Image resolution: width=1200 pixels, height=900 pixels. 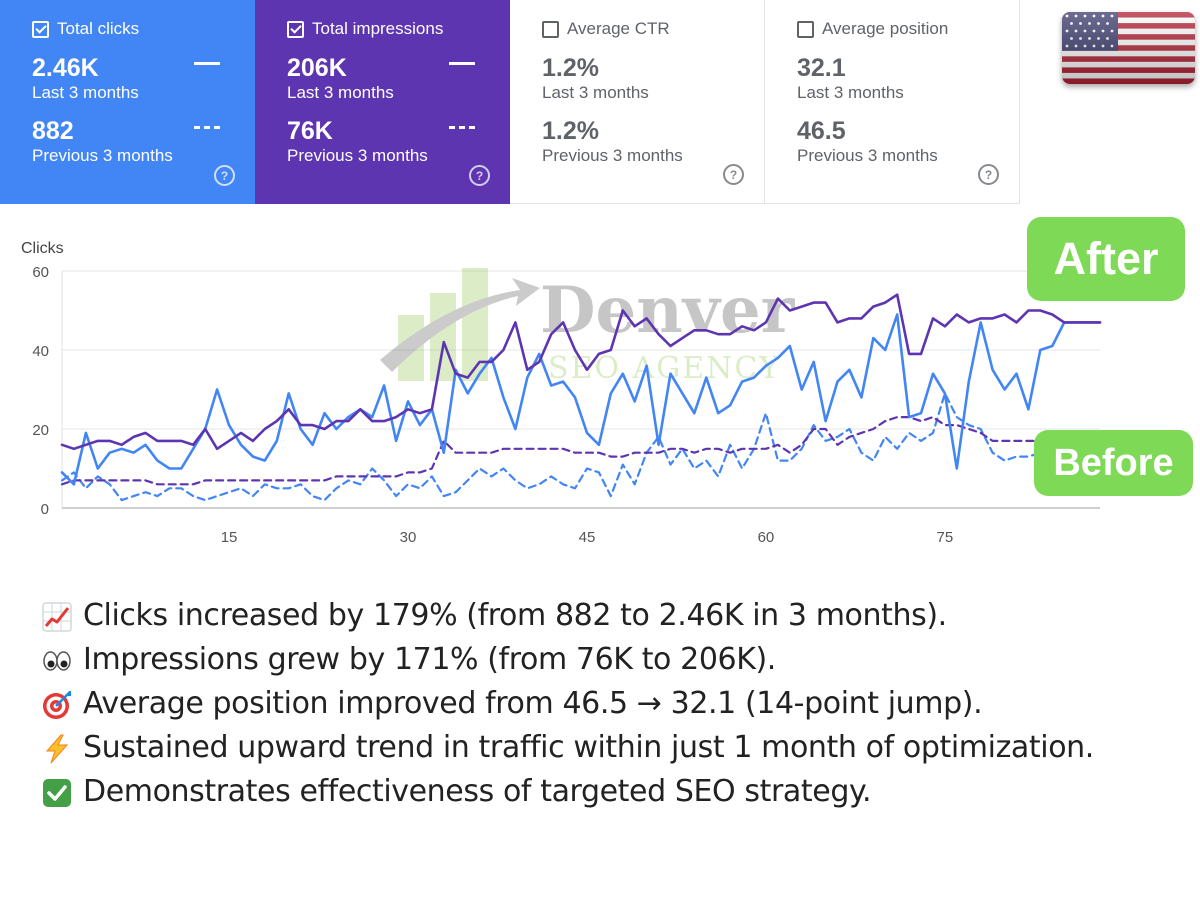 What do you see at coordinates (53, 131) in the screenshot?
I see `metric-prev-value: 882` at bounding box center [53, 131].